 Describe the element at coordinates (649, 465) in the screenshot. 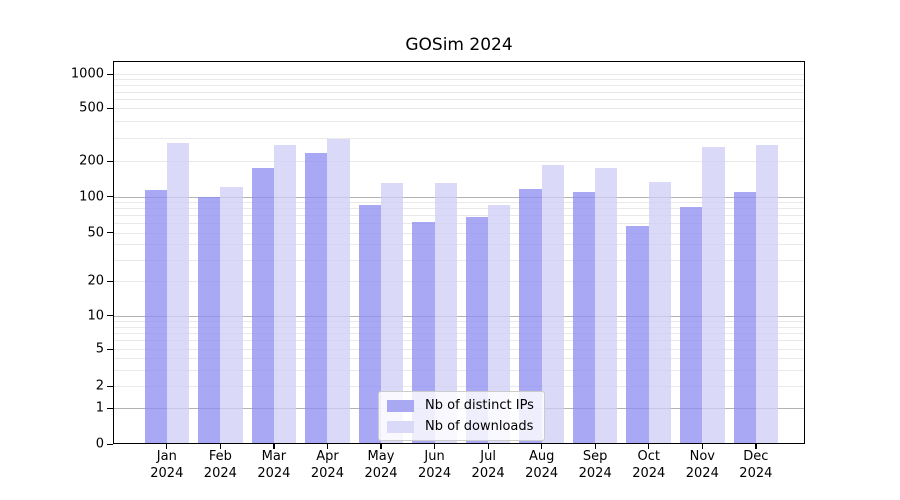

I see `x-tick-label-oct: Oct 2024` at that location.